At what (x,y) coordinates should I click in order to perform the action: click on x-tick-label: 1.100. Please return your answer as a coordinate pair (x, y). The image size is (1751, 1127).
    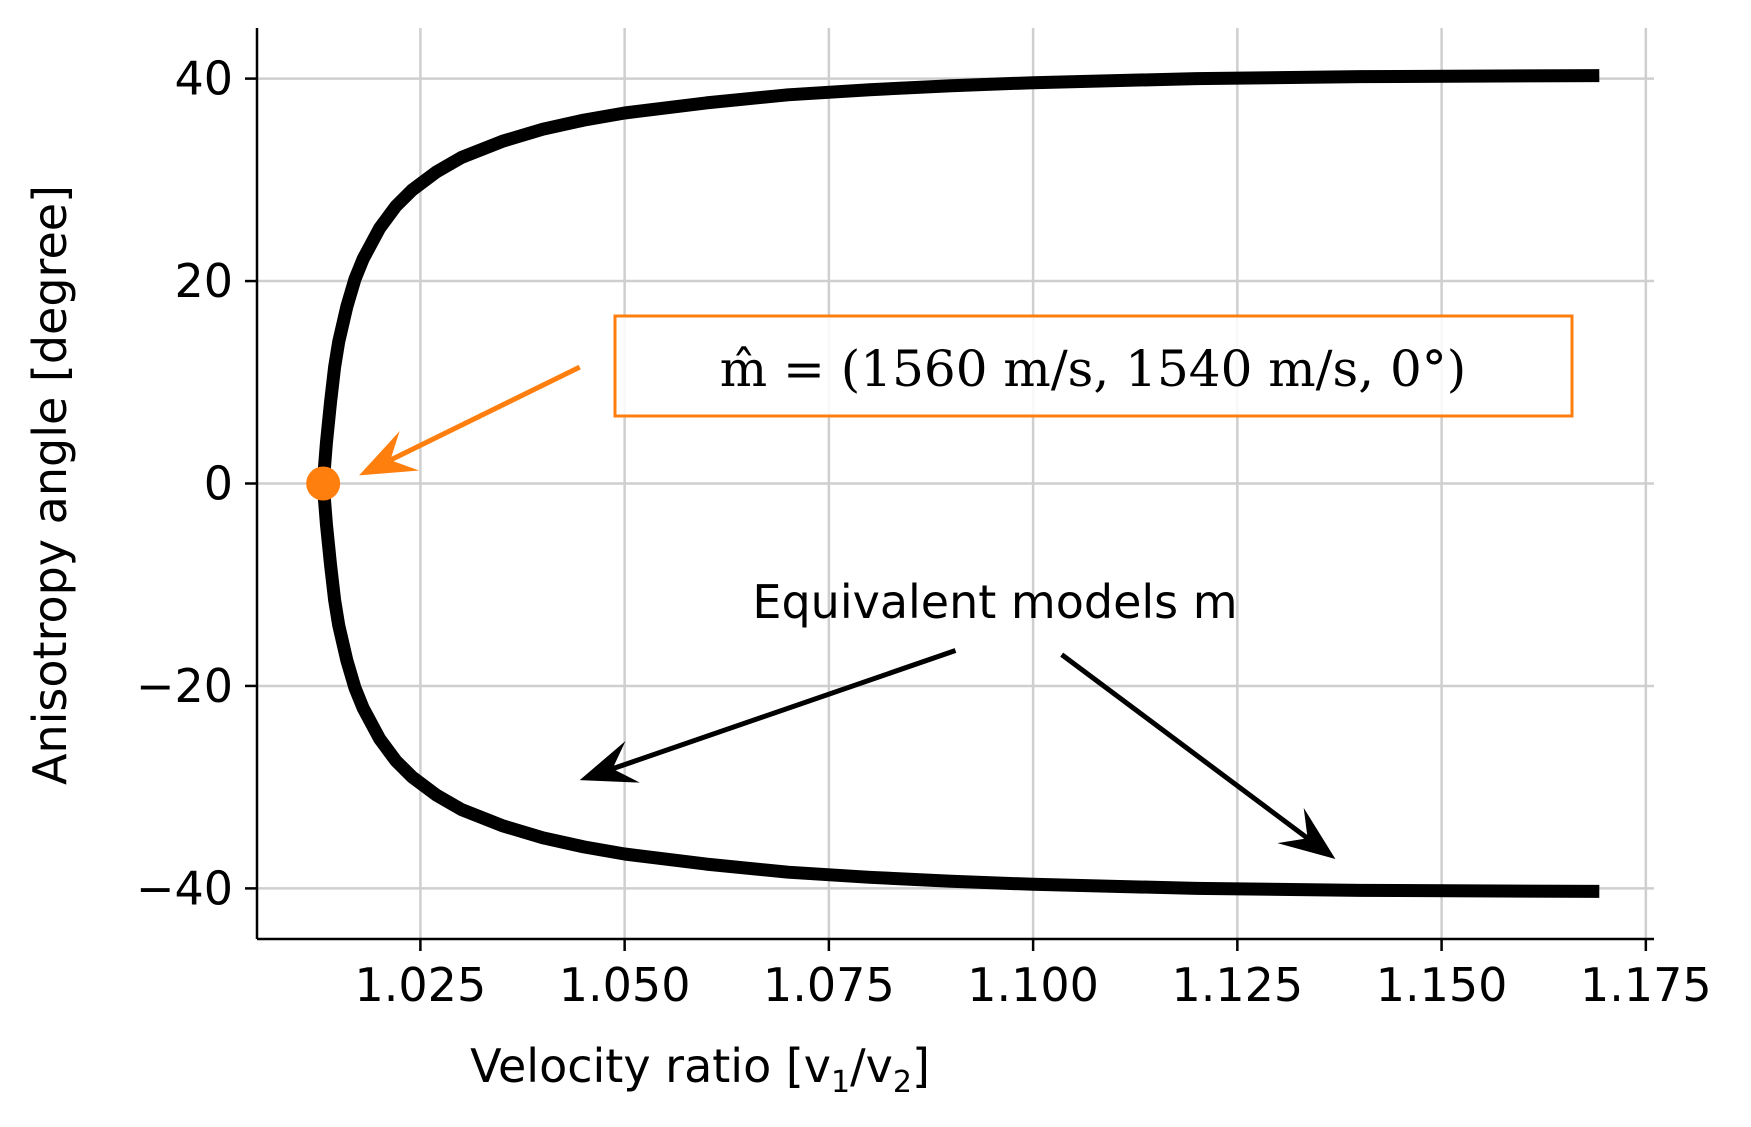
    Looking at the image, I should click on (1033, 985).